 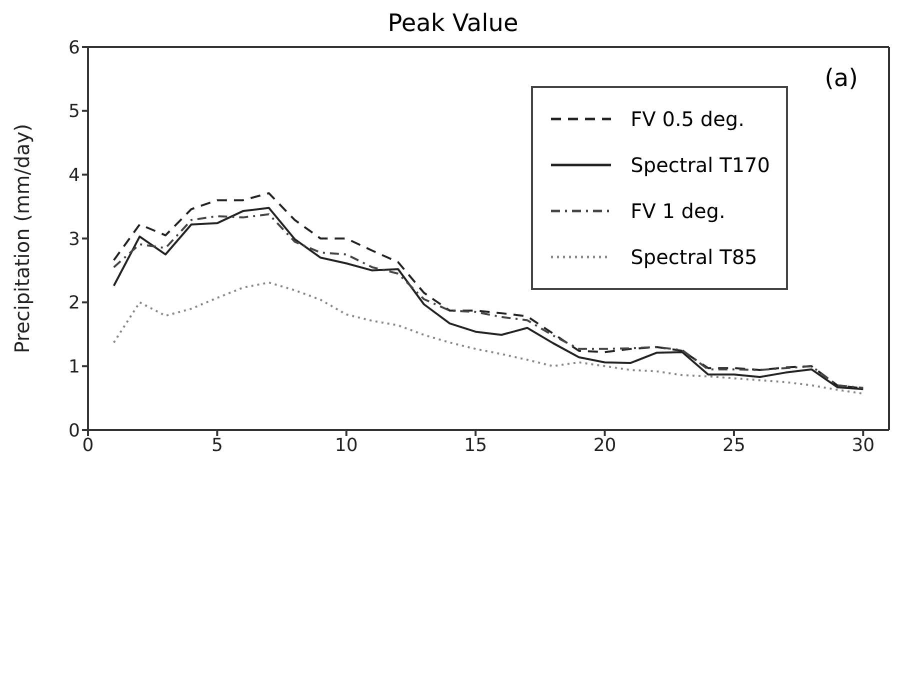 What do you see at coordinates (694, 257) in the screenshot?
I see `legend-label: Spectral T85` at bounding box center [694, 257].